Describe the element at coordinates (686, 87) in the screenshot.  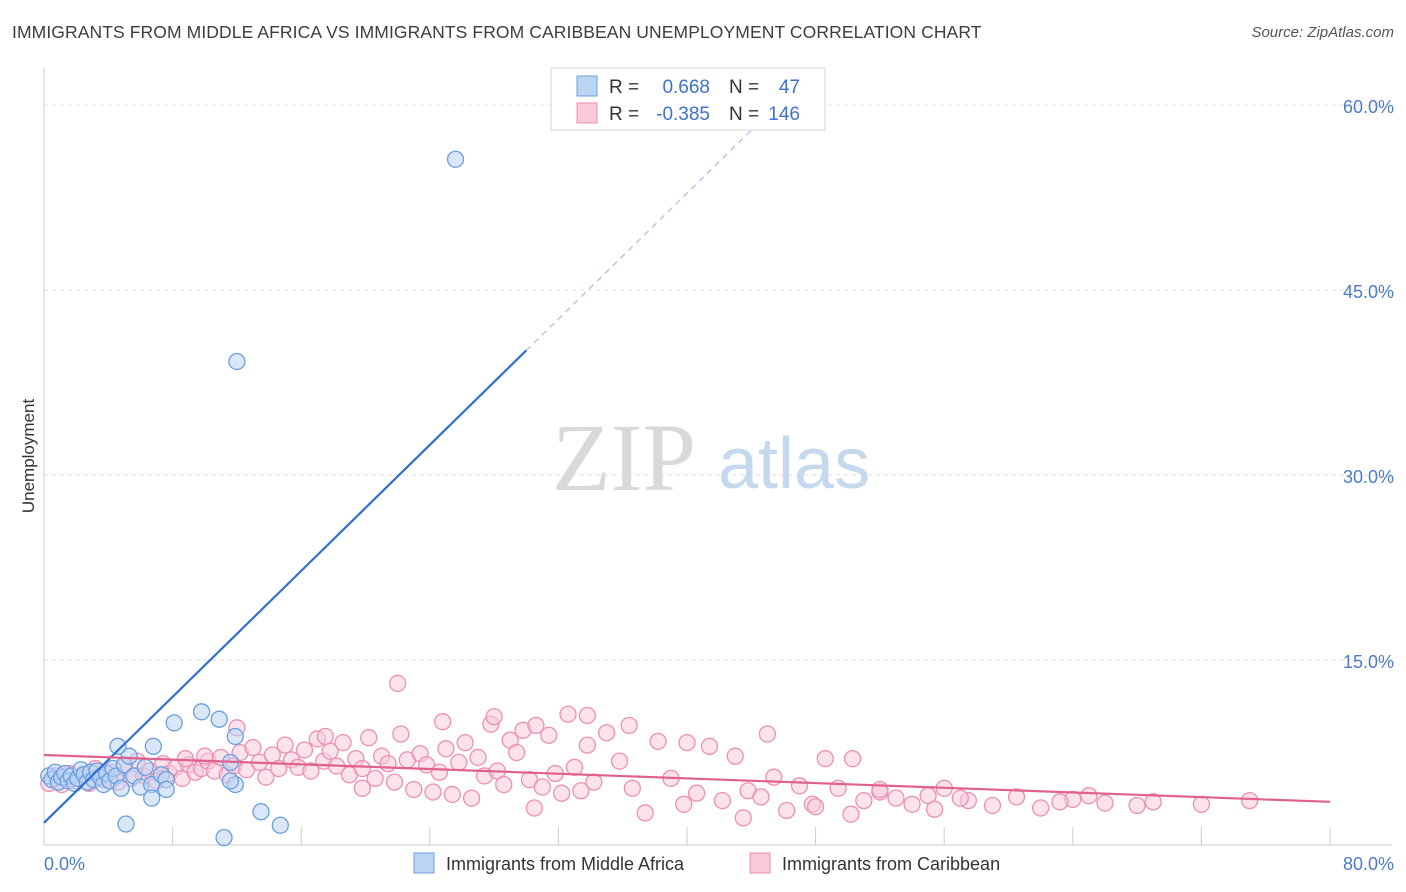
I see `legend-r-value-1: 0.668` at that location.